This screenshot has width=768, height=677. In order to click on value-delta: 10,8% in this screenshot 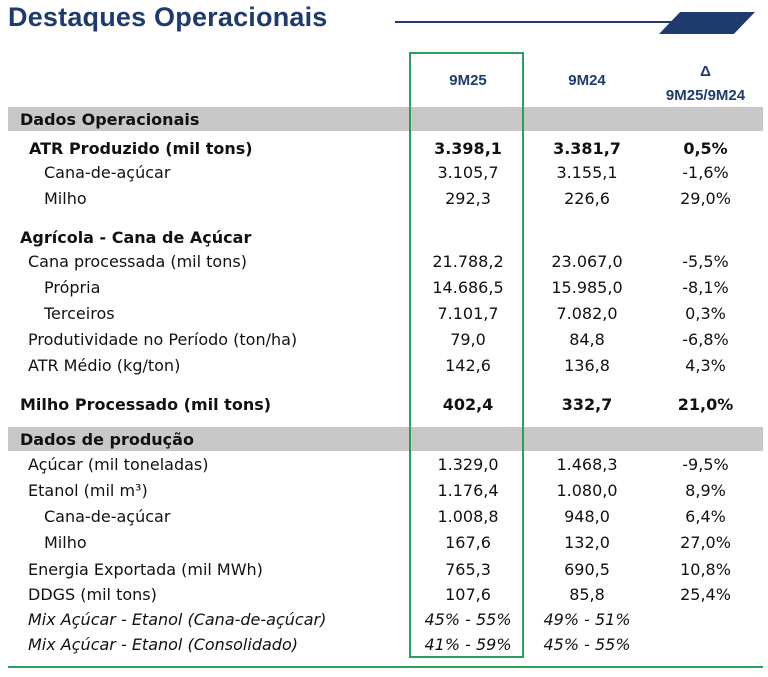, I will do `click(705, 569)`.